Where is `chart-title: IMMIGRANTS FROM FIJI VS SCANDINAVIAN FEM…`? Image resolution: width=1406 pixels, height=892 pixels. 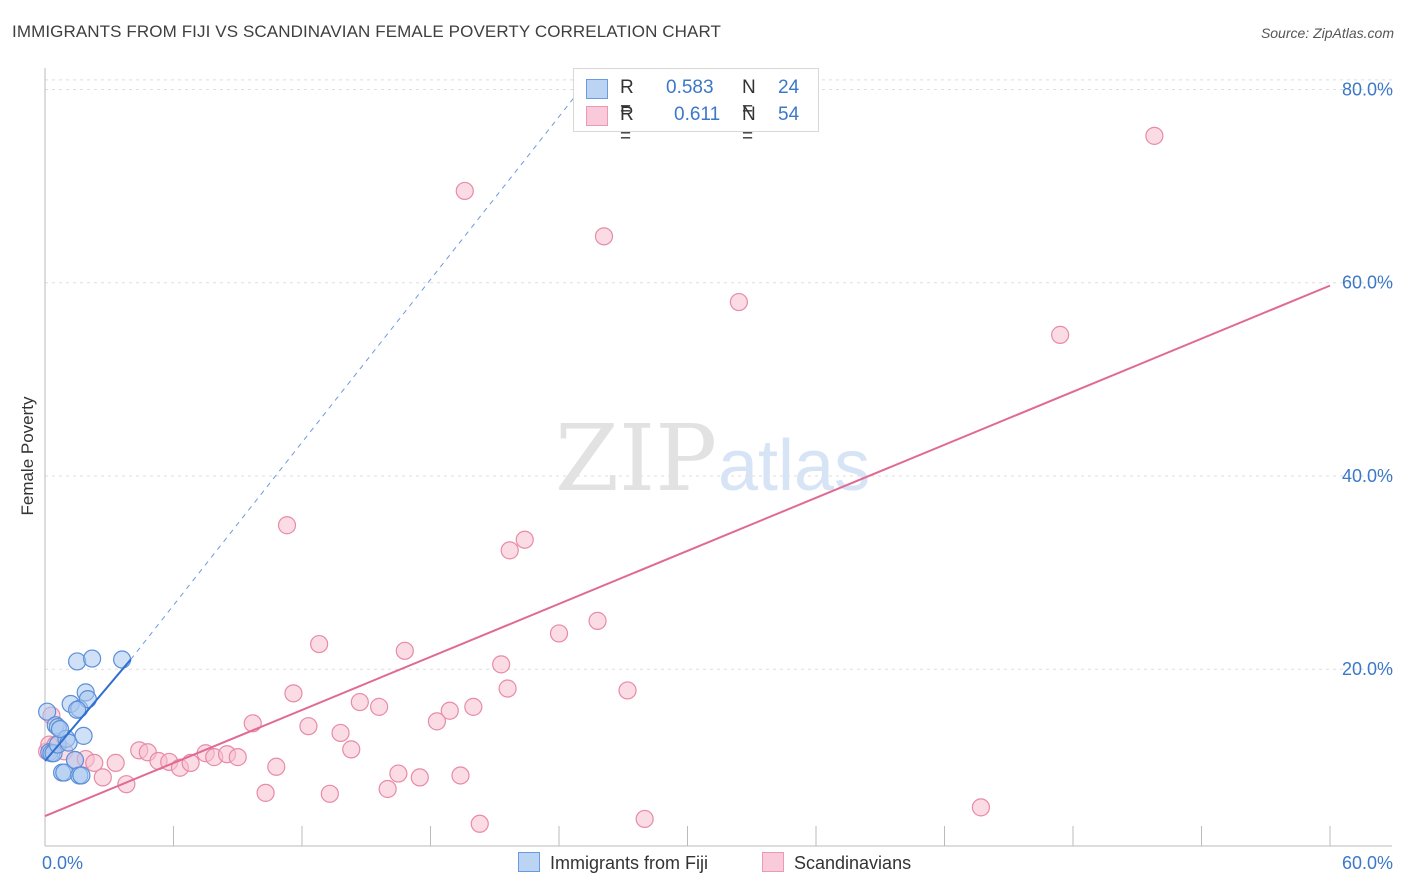 chart-title: IMMIGRANTS FROM FIJI VS SCANDINAVIAN FEM… is located at coordinates (367, 31).